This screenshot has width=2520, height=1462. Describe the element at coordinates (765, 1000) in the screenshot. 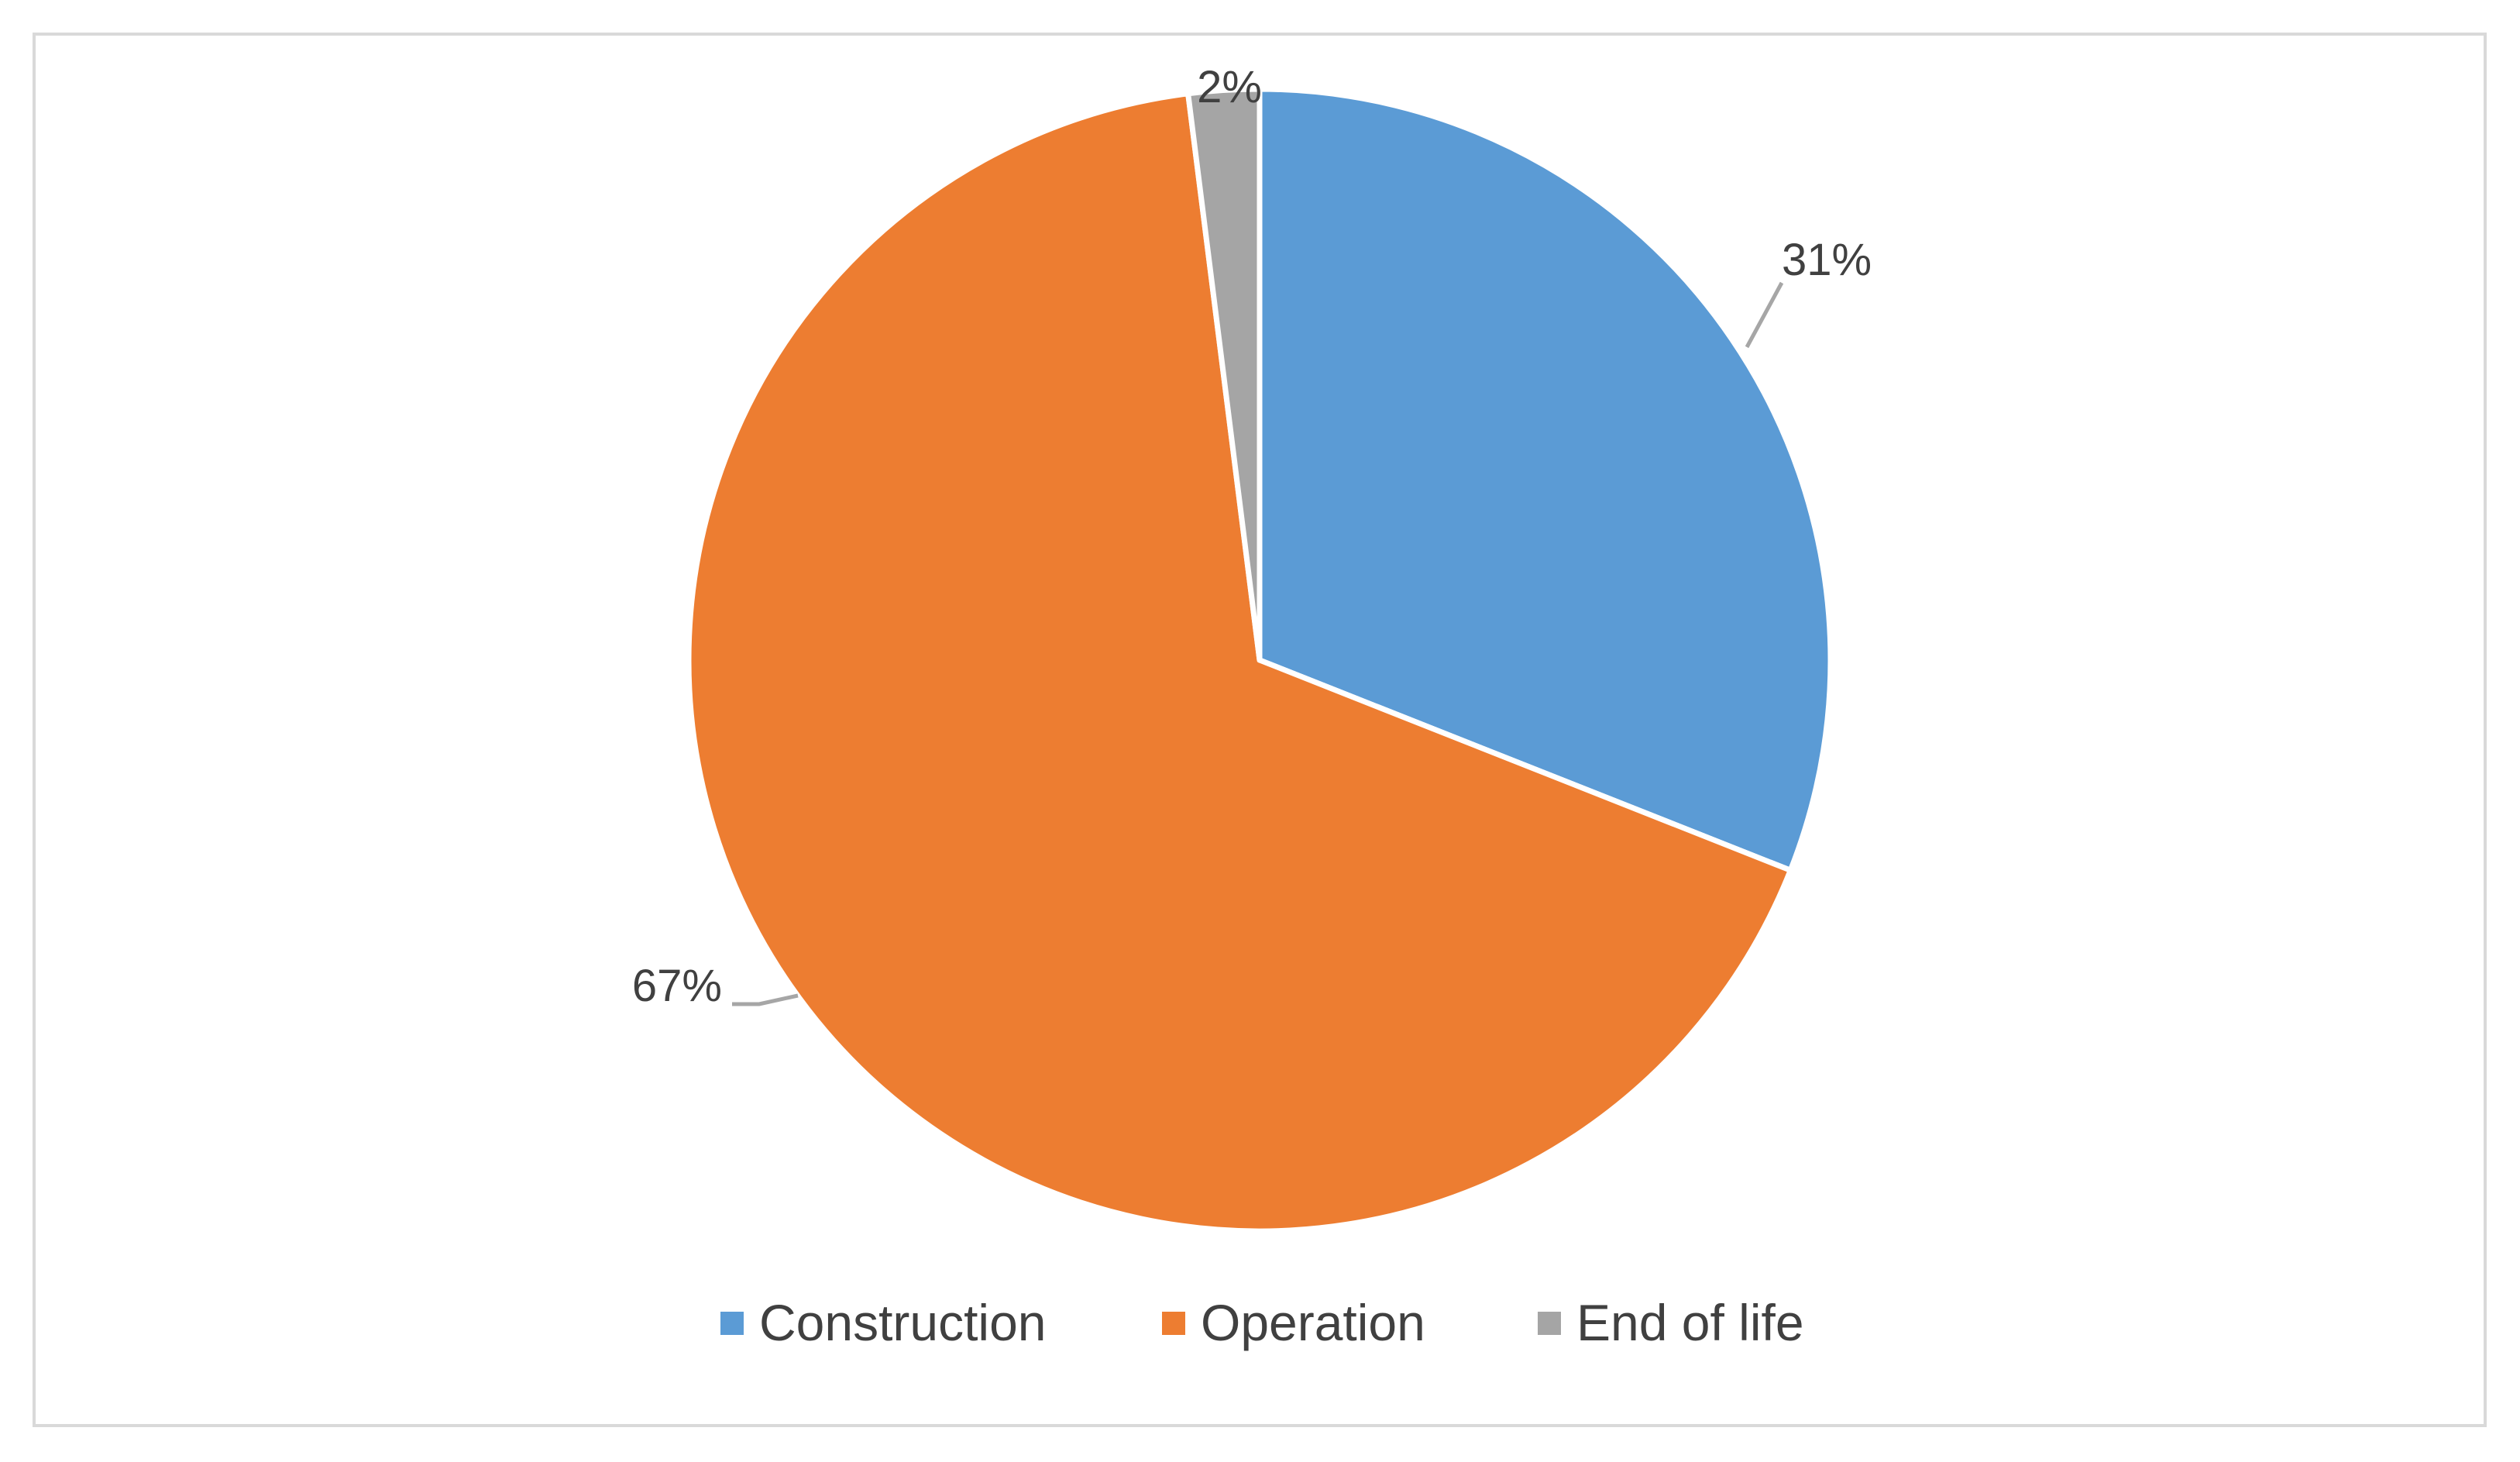

I see `leader-line-operation` at that location.